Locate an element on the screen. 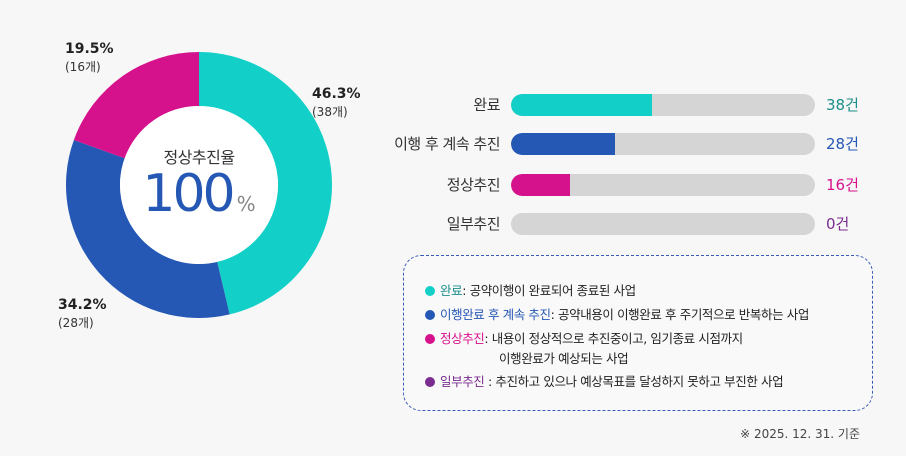 This screenshot has width=906, height=456. slice-pct: 19.5% is located at coordinates (89, 49).